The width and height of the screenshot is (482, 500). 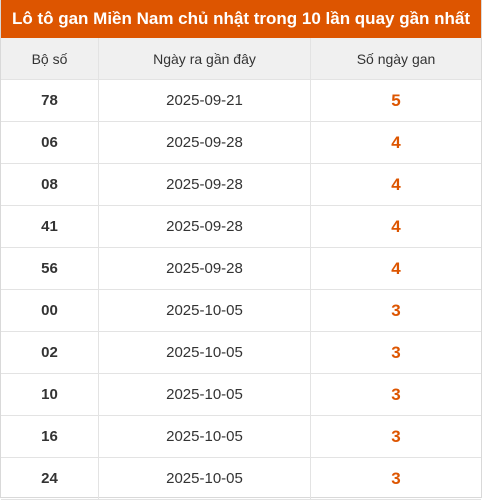 I want to click on table-row: 41 2025-09-28 4, so click(x=241, y=227).